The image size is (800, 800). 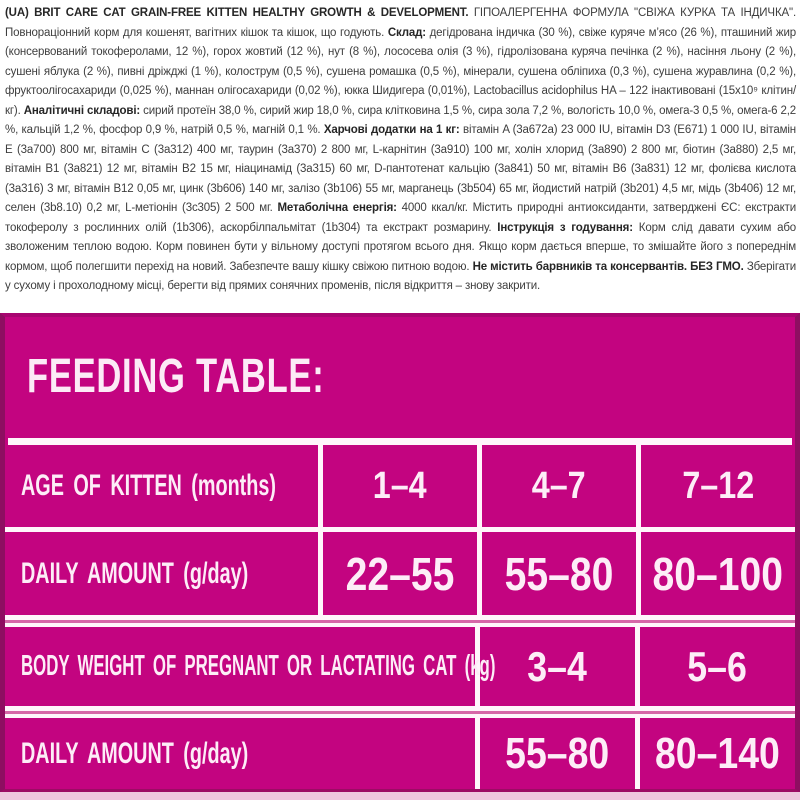 What do you see at coordinates (555, 666) in the screenshot?
I see `table-cell: 3–4` at bounding box center [555, 666].